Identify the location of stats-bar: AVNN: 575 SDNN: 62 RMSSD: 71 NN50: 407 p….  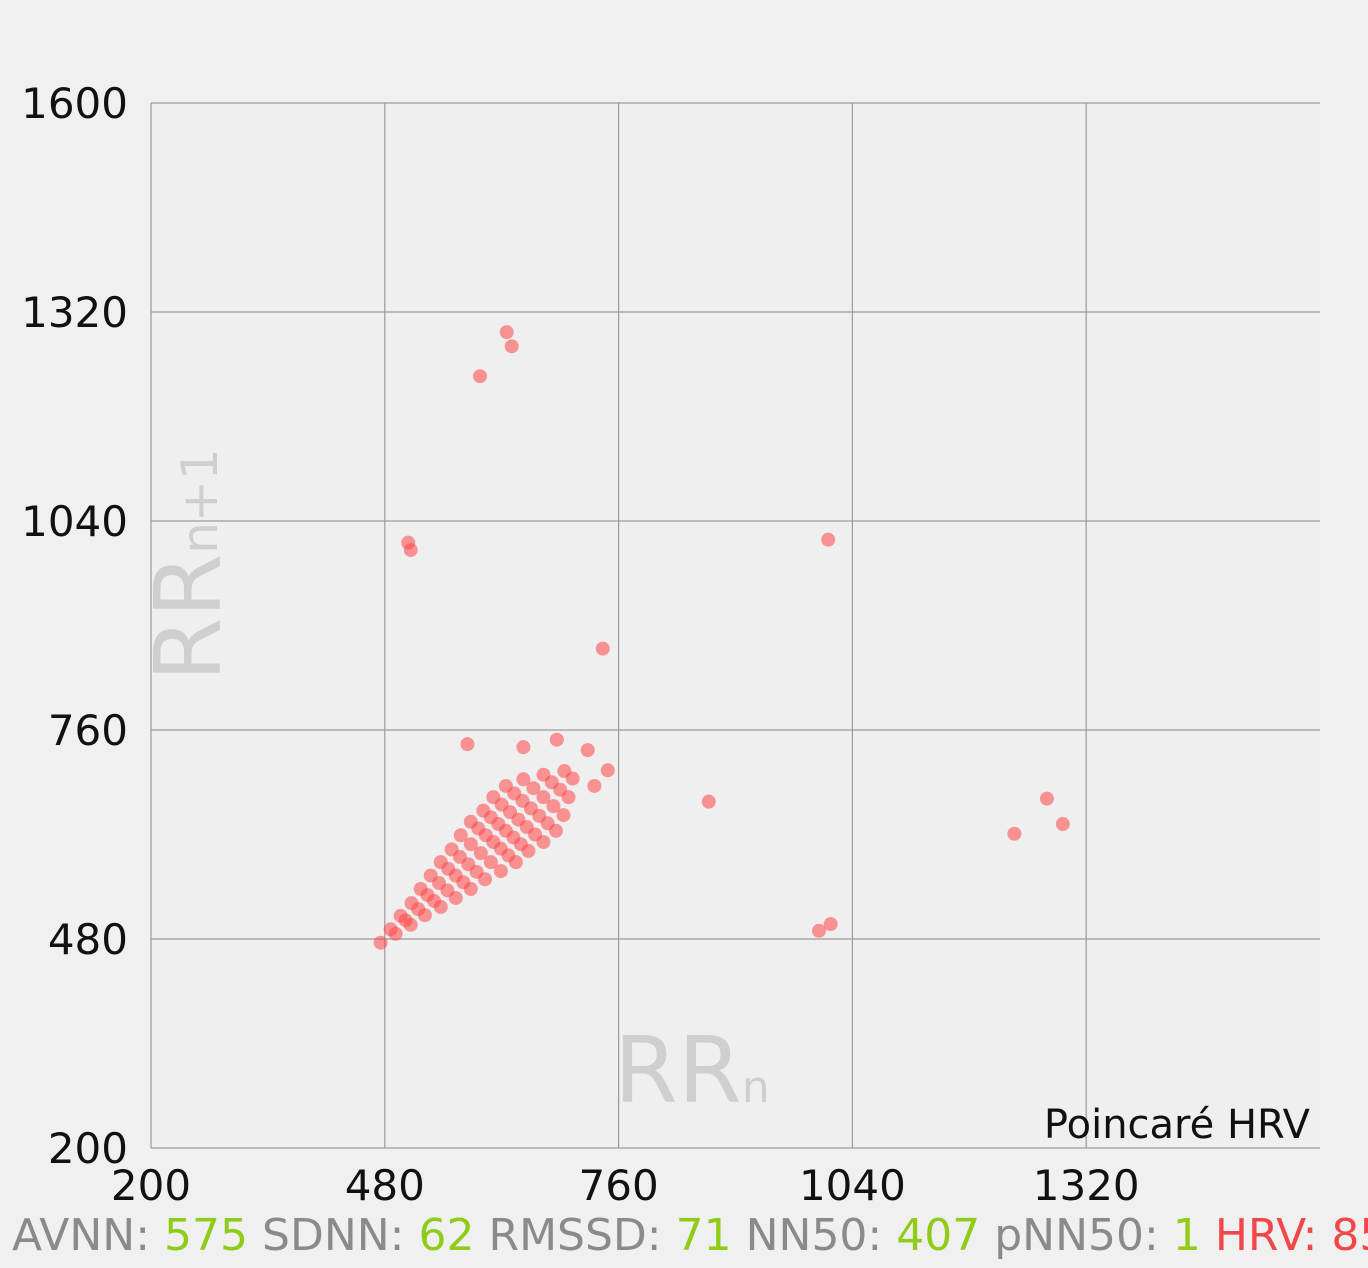
(690, 1235).